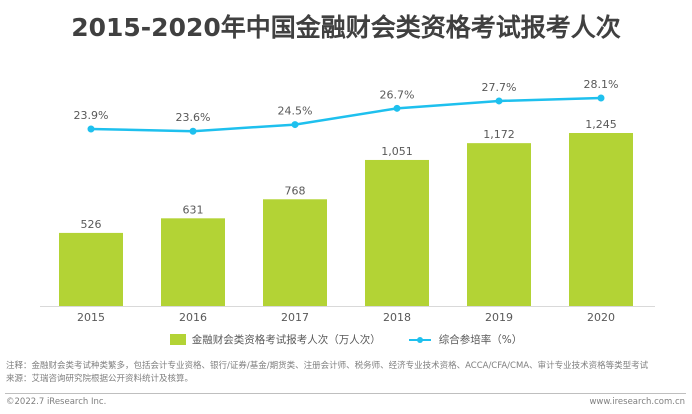 This screenshot has height=414, width=692. I want to click on bar-2019, so click(499, 224).